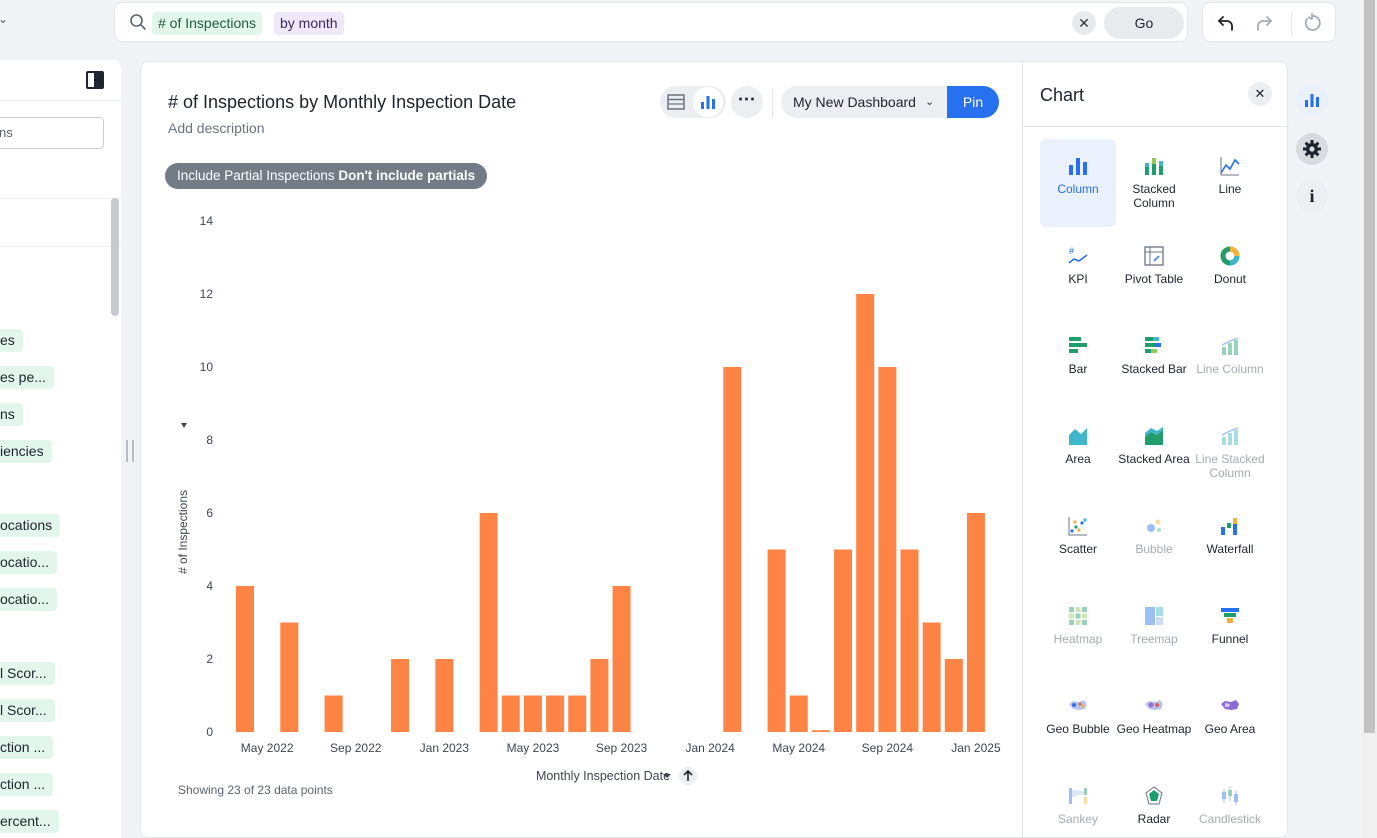 The width and height of the screenshot is (1377, 838). I want to click on chart-settings-button, so click(1312, 100).